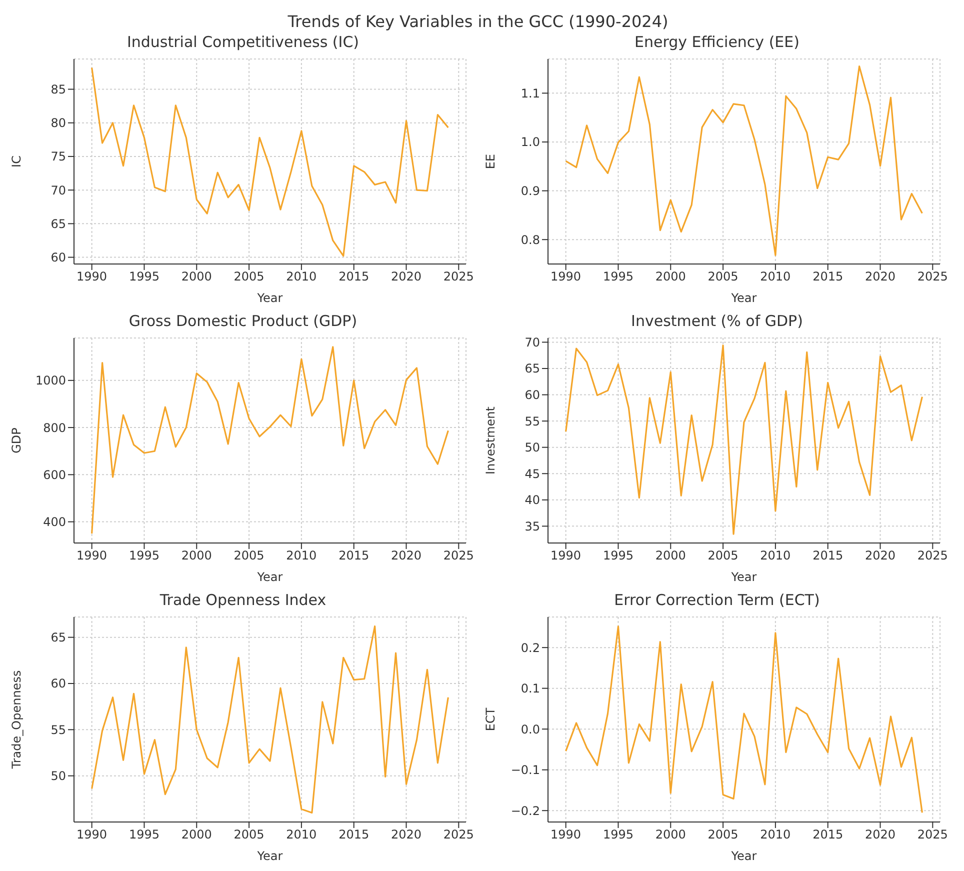  What do you see at coordinates (530, 142) in the screenshot?
I see `y-tick-label: 1.0` at bounding box center [530, 142].